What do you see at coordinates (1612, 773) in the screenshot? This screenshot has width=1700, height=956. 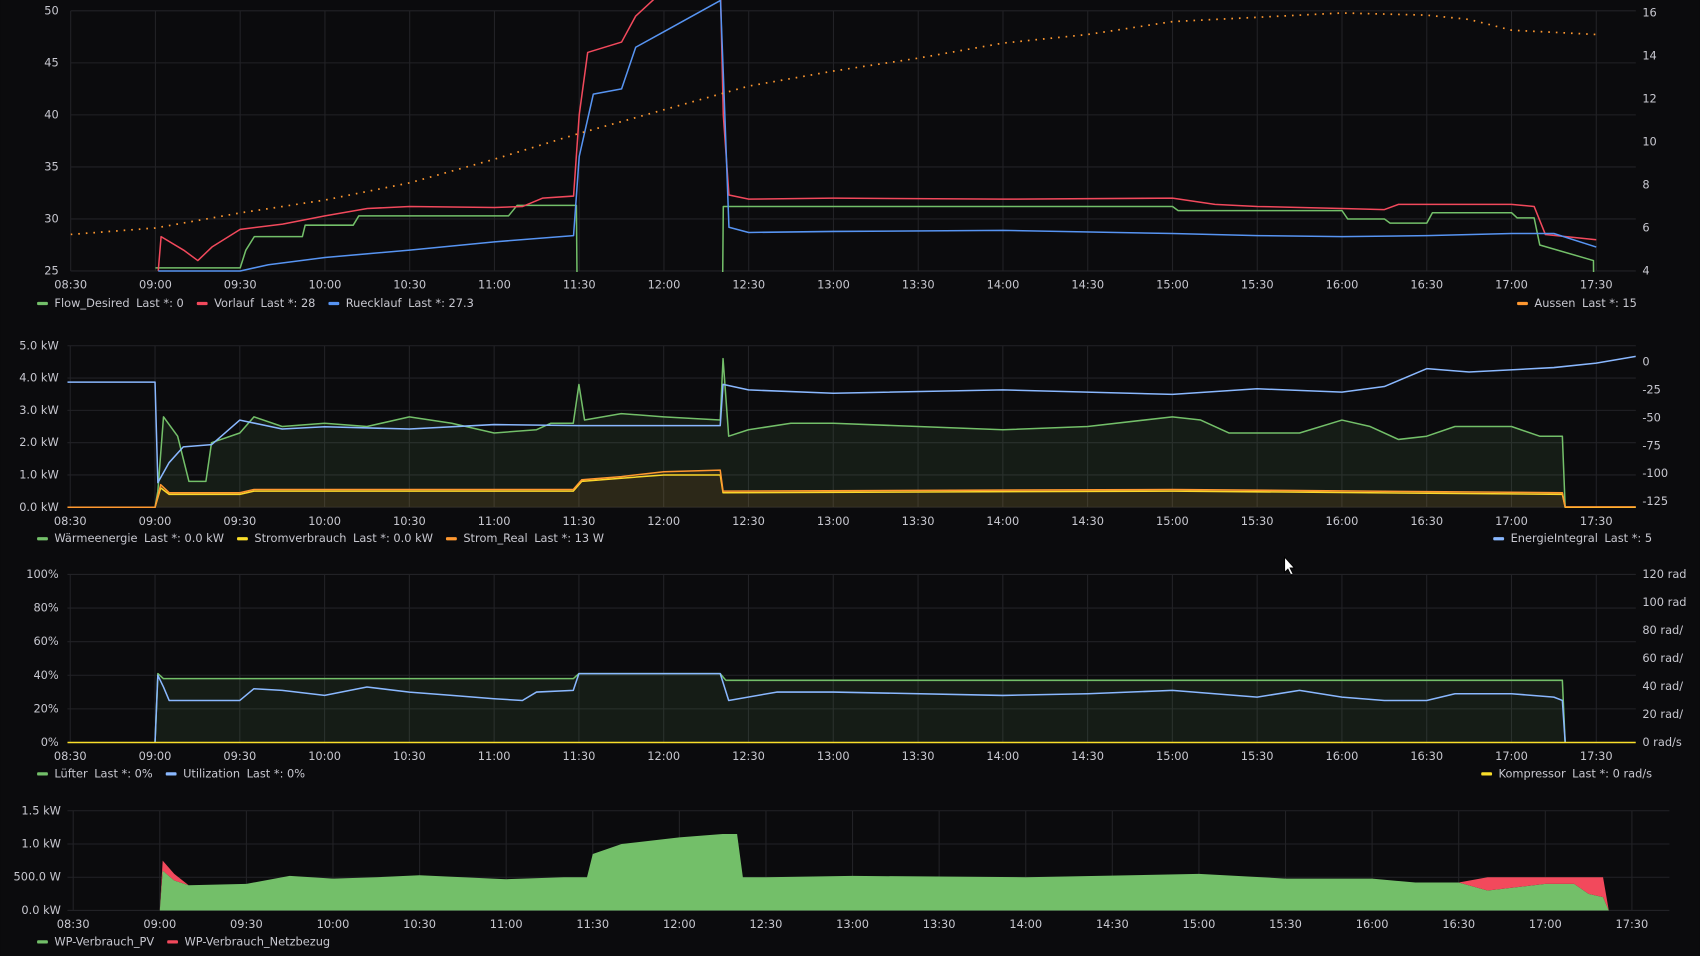 I see `legend-stat: Last *: 0 rad/s` at bounding box center [1612, 773].